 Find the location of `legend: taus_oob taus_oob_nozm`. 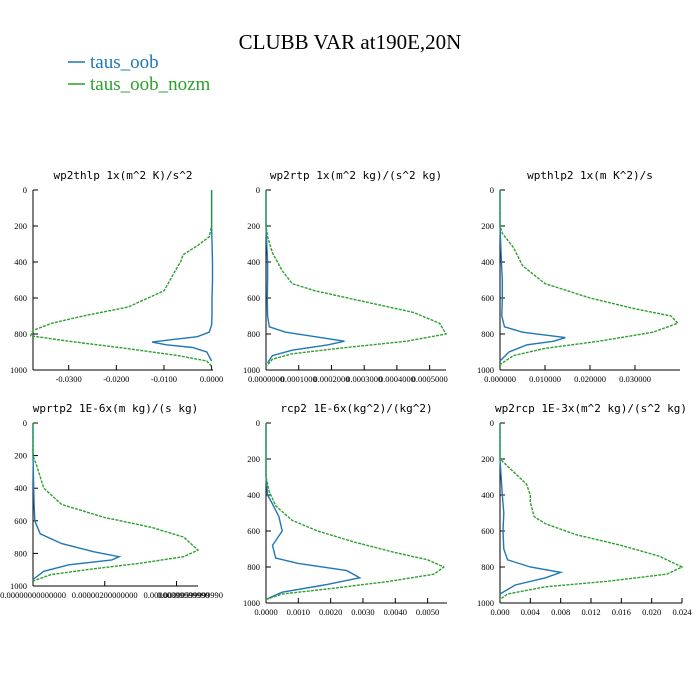

legend: taus_oob taus_oob_nozm is located at coordinates (139, 73).